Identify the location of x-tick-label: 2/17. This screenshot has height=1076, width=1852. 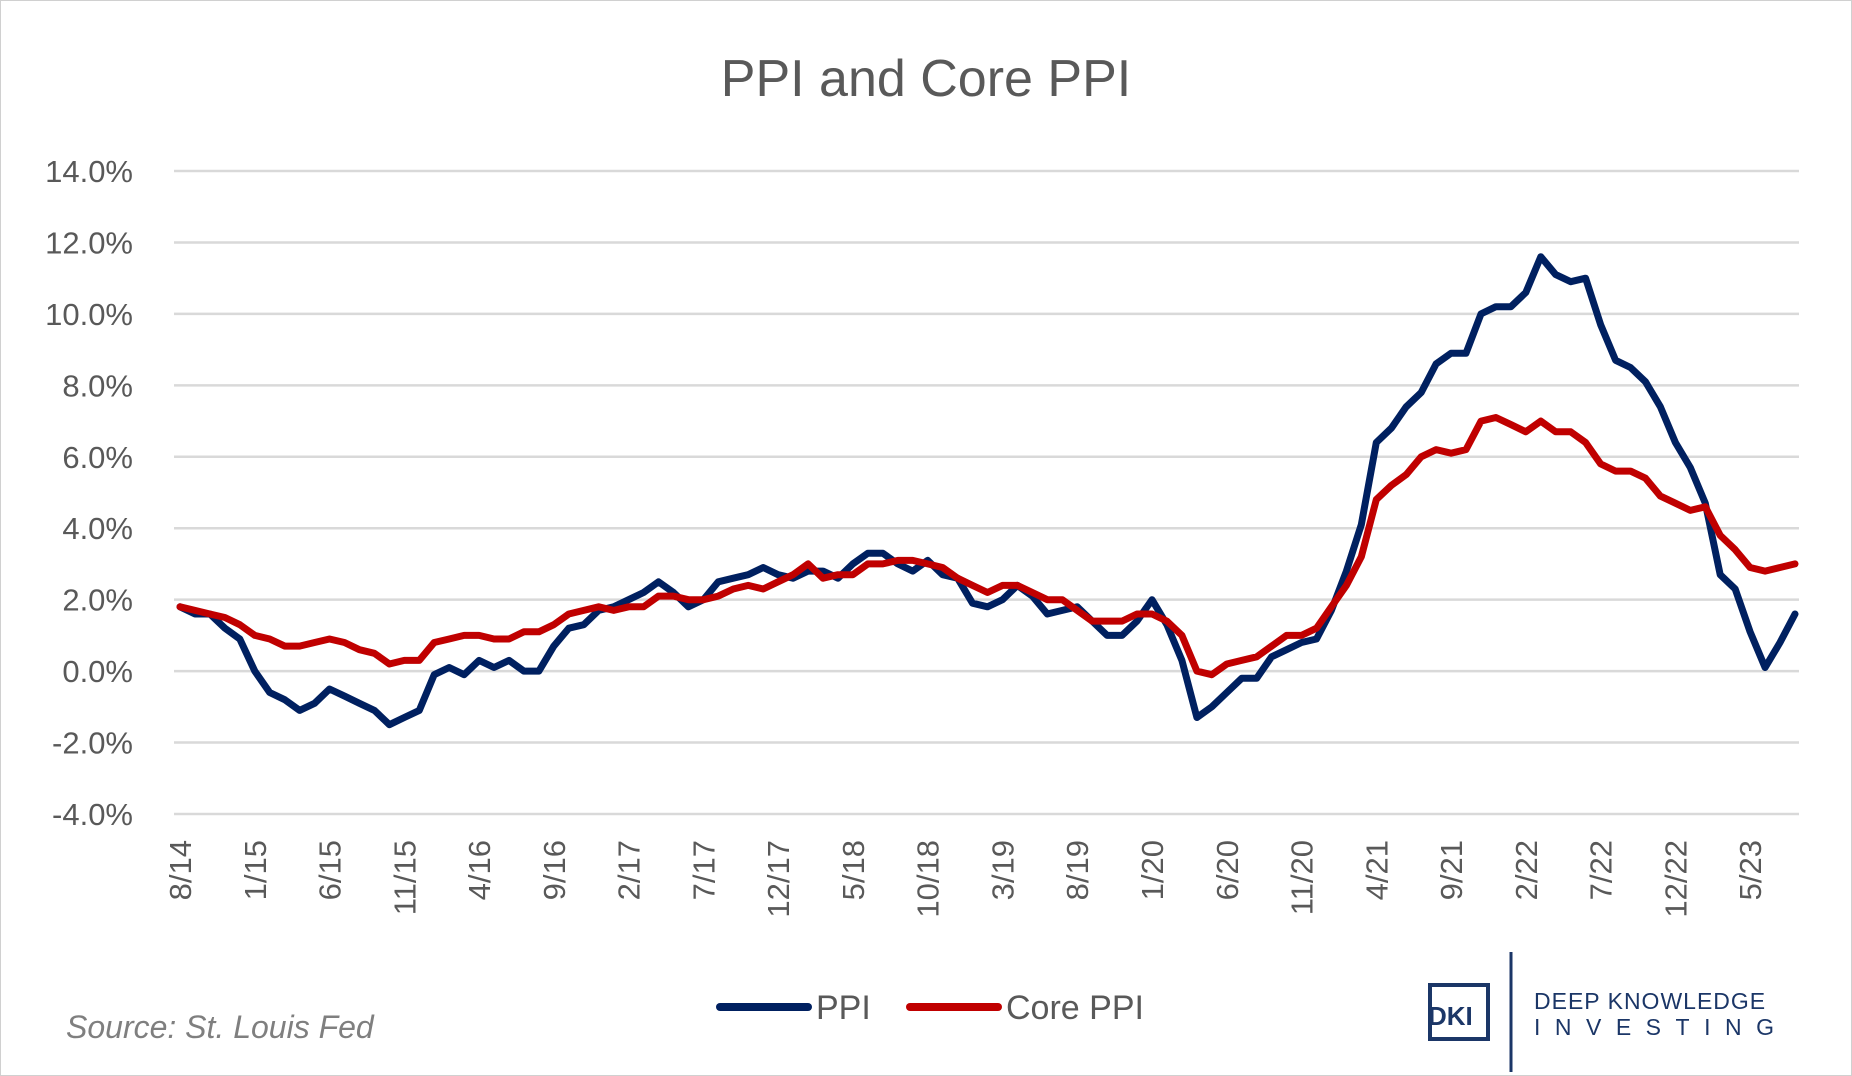
(629, 870).